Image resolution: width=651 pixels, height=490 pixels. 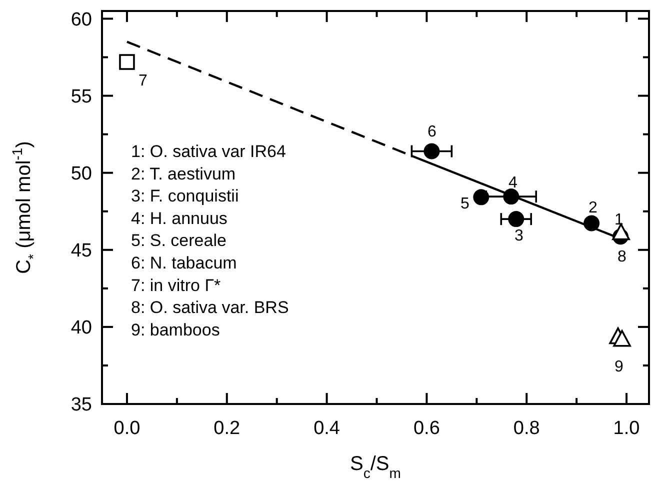 I want to click on x-axis-title: S$_{c}$/S$_{m}$, so click(x=375, y=467).